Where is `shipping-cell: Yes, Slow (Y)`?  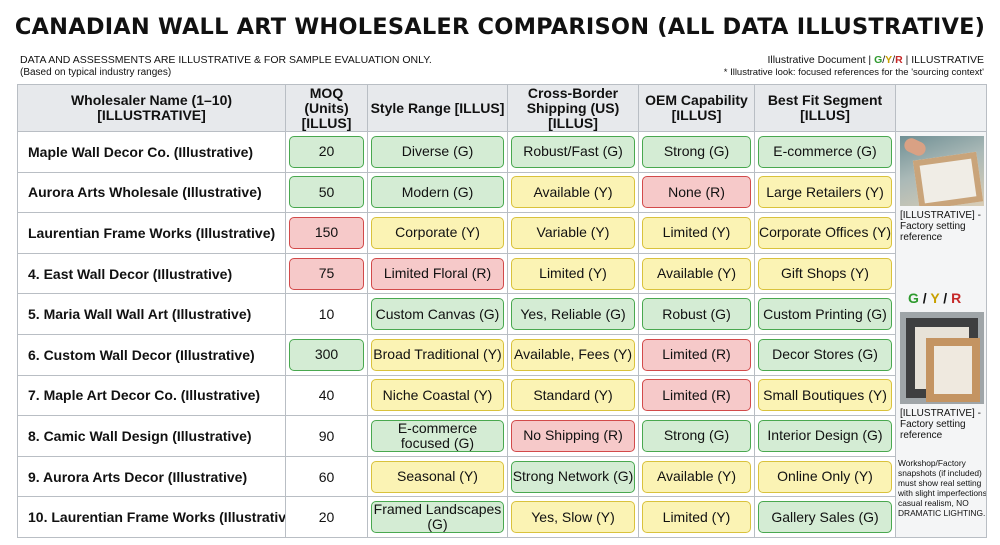
shipping-cell: Yes, Slow (Y) is located at coordinates (573, 517).